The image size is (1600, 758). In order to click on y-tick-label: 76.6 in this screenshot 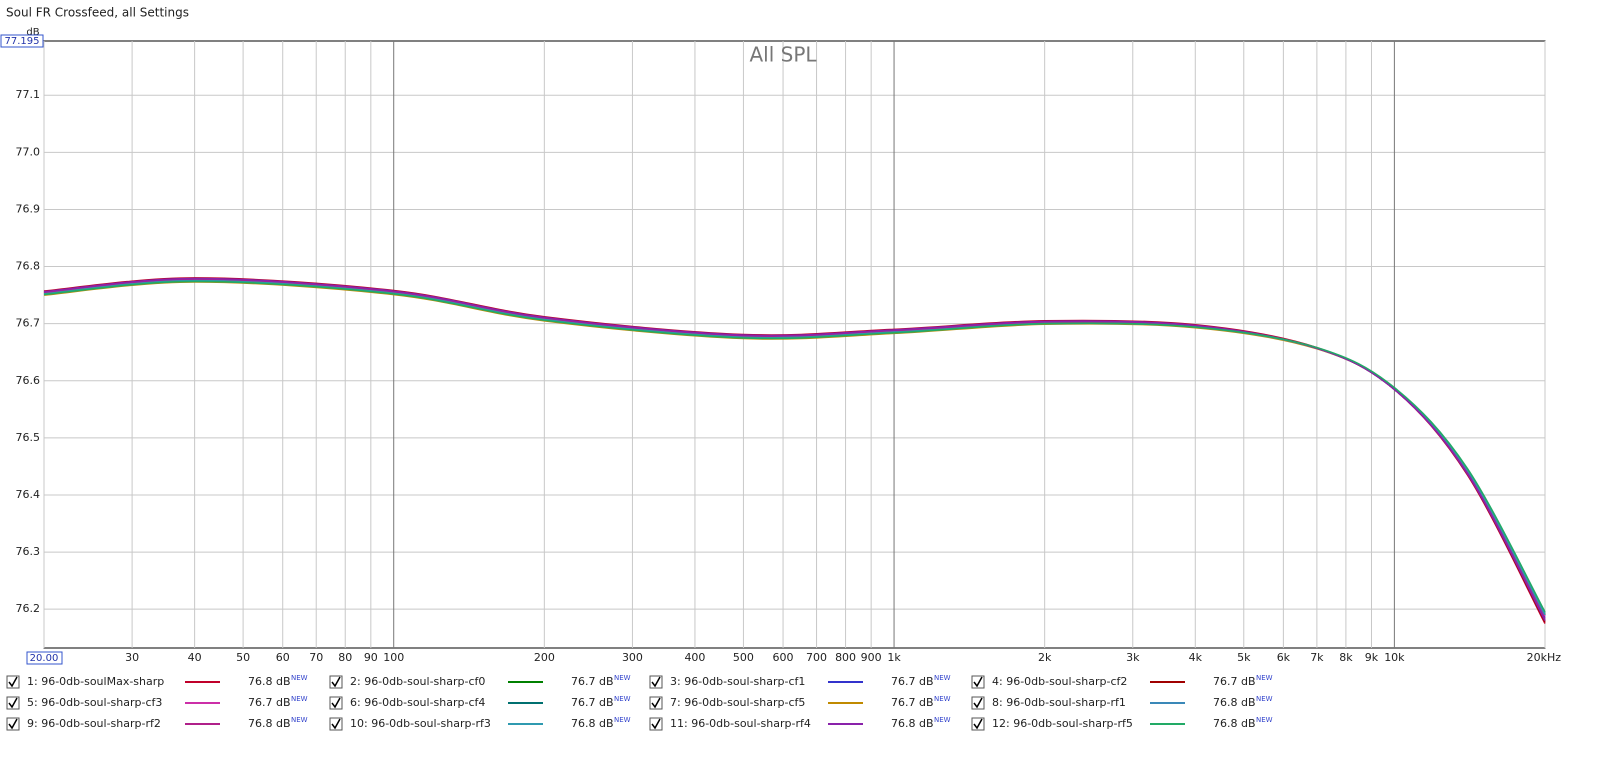, I will do `click(28, 380)`.